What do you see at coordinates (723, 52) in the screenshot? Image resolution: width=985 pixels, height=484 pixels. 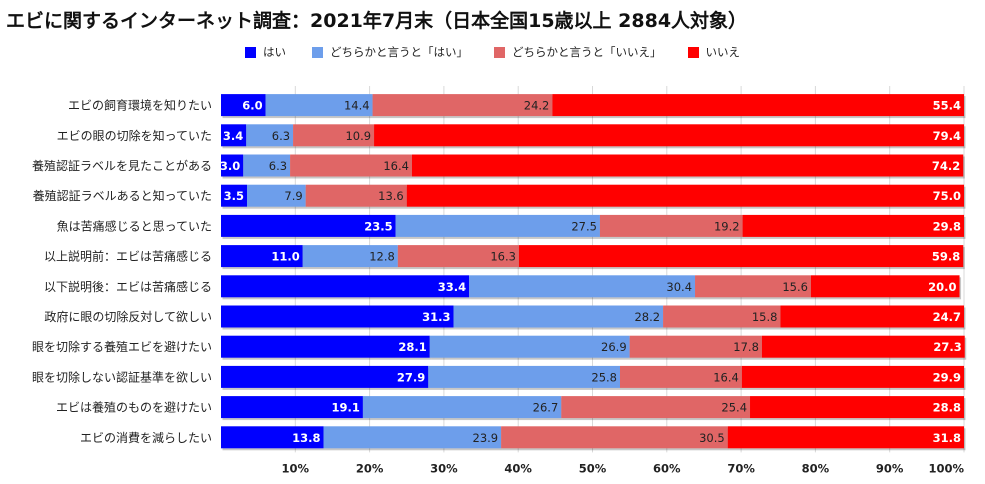 I see `legend-label: いいえ` at bounding box center [723, 52].